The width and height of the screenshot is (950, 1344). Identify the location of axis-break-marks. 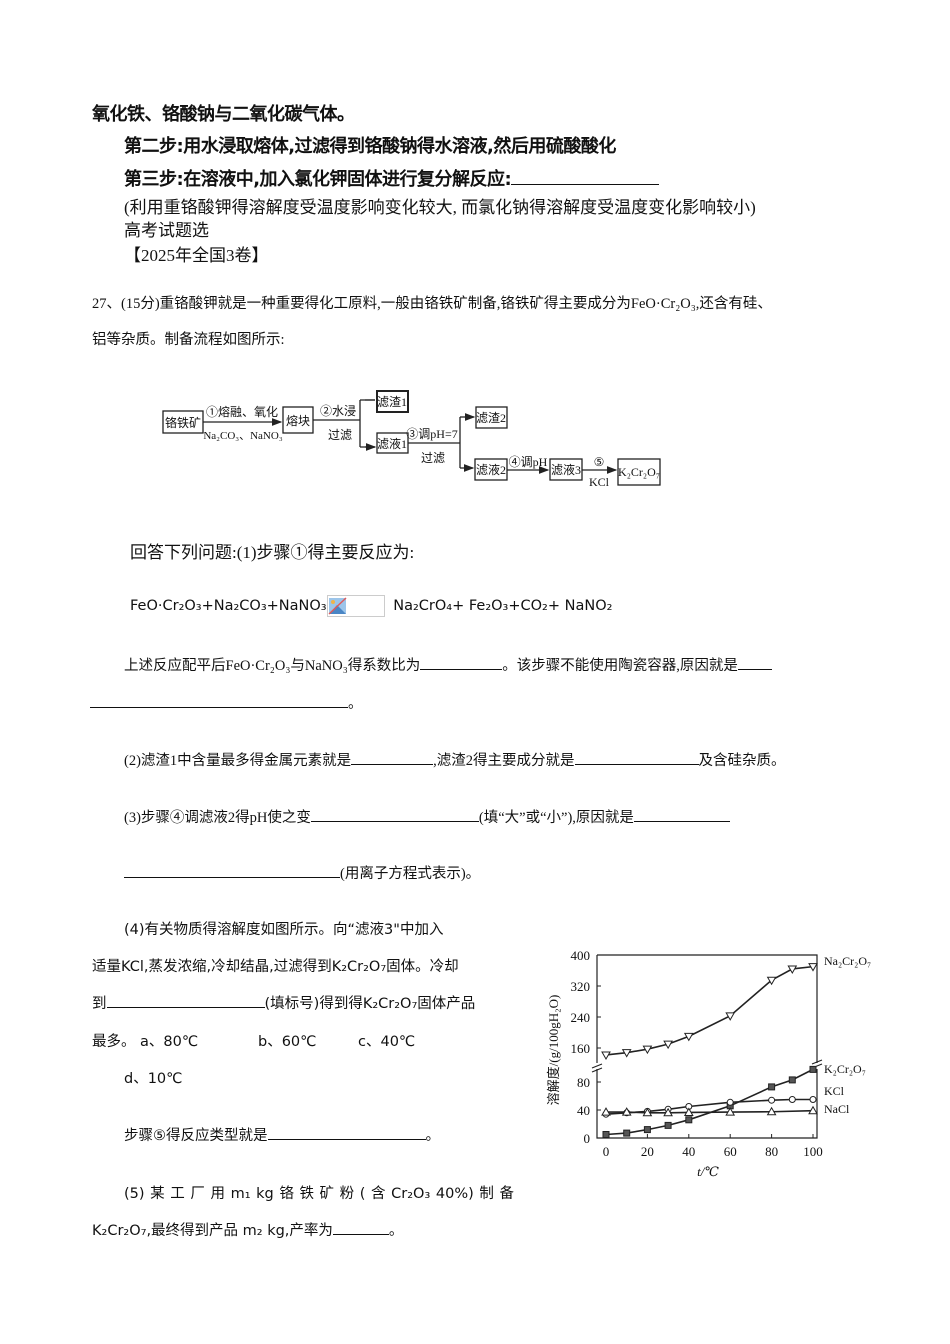
(707, 1066).